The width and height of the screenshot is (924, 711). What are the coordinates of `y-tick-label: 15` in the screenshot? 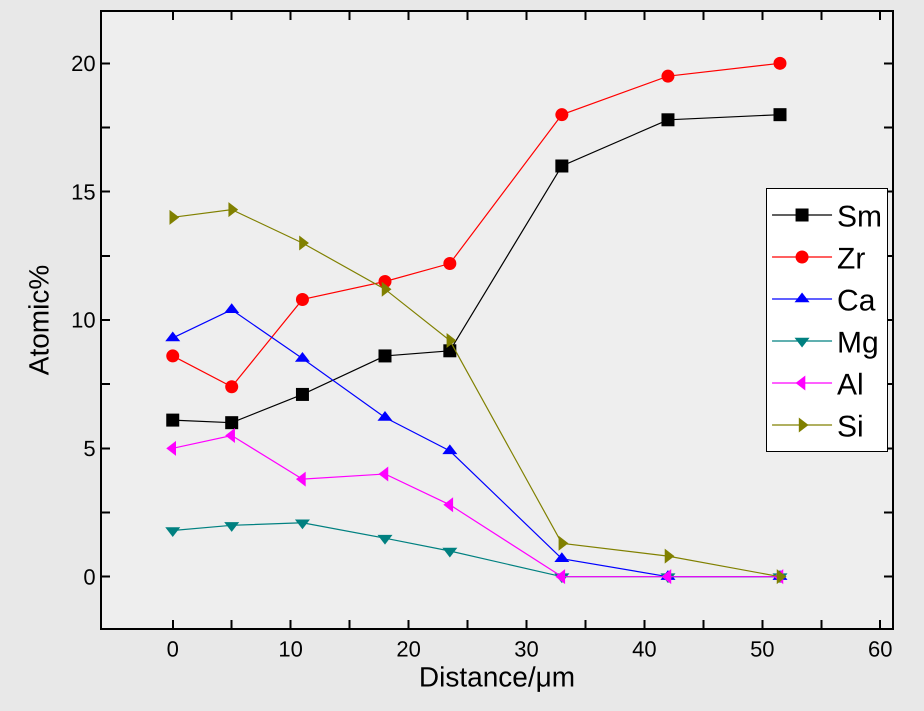 It's located at (83, 191).